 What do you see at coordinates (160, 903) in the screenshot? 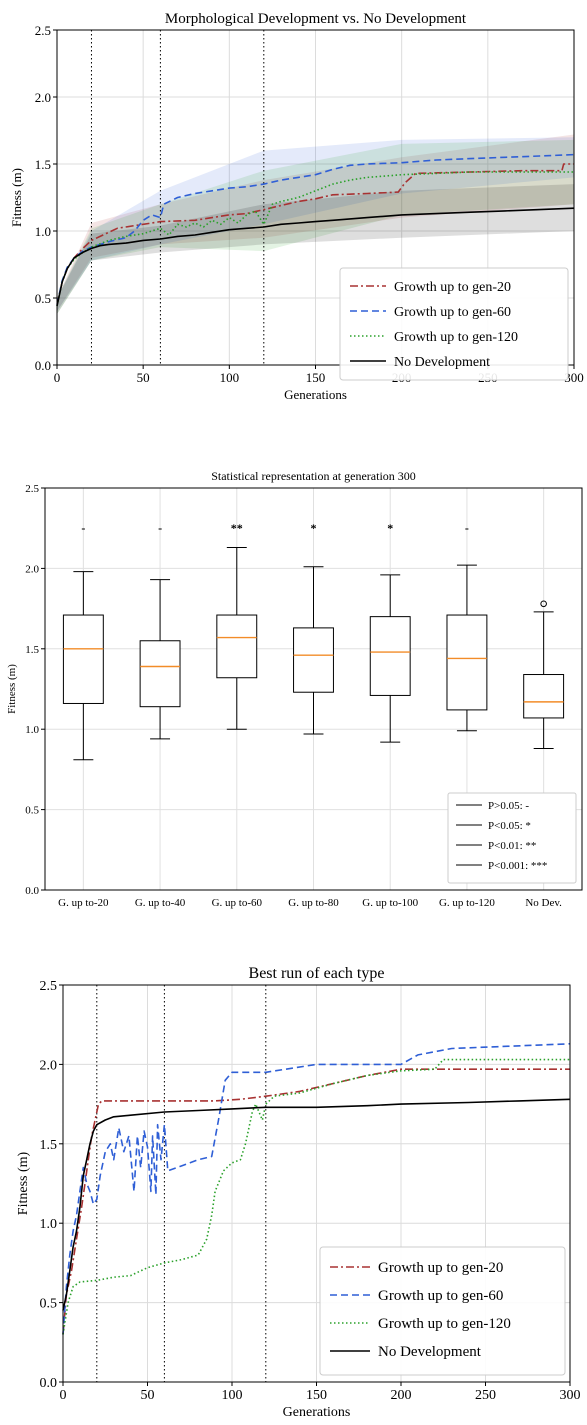
I see `category-label: G. up to-40` at bounding box center [160, 903].